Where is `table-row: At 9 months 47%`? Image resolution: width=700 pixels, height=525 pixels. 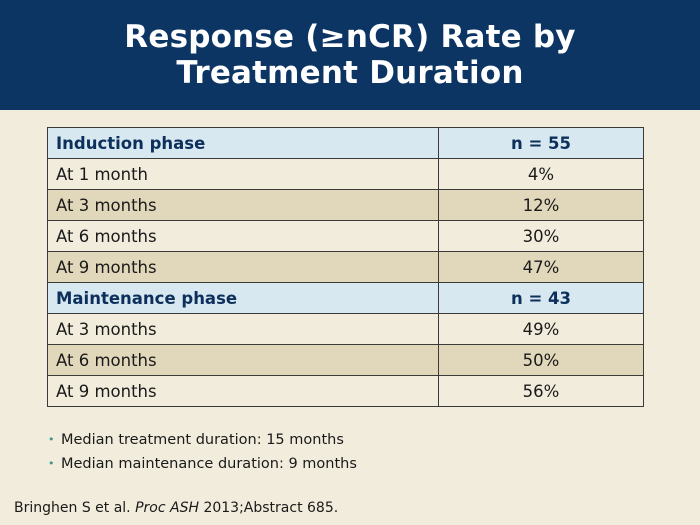 table-row: At 9 months 47% is located at coordinates (345, 267).